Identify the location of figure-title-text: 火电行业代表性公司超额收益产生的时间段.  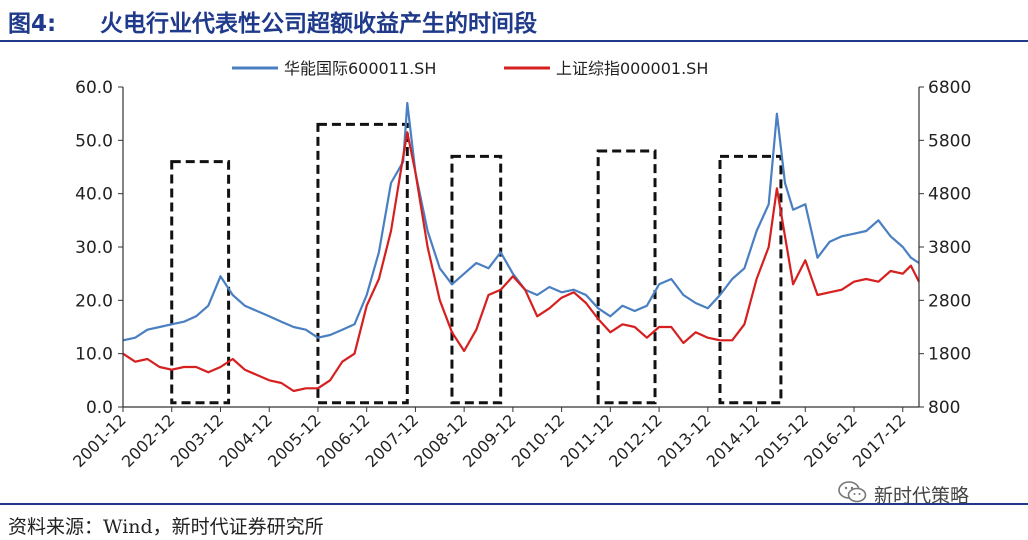
(318, 24).